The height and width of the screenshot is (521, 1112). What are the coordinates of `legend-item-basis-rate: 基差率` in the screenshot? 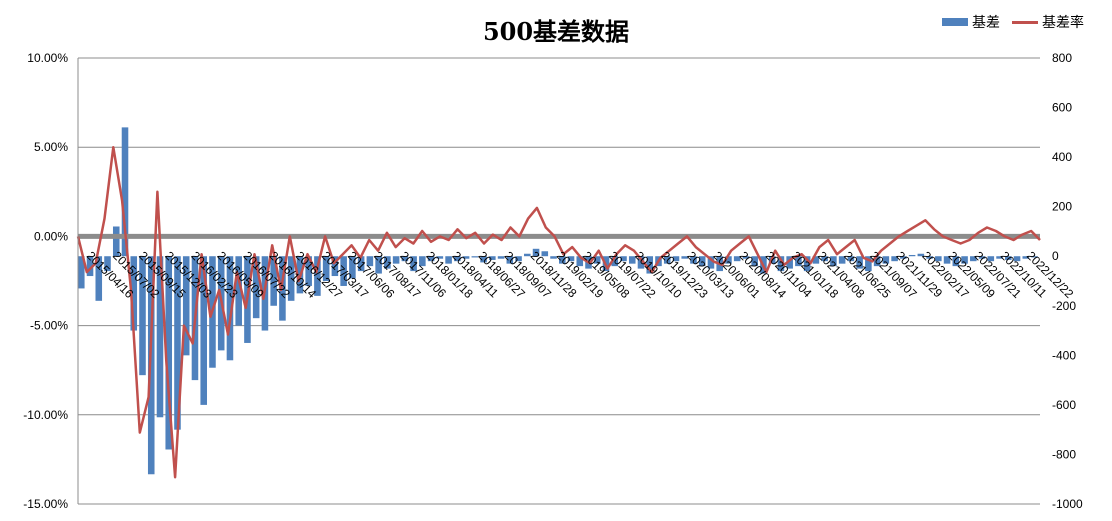 It's located at (1048, 22).